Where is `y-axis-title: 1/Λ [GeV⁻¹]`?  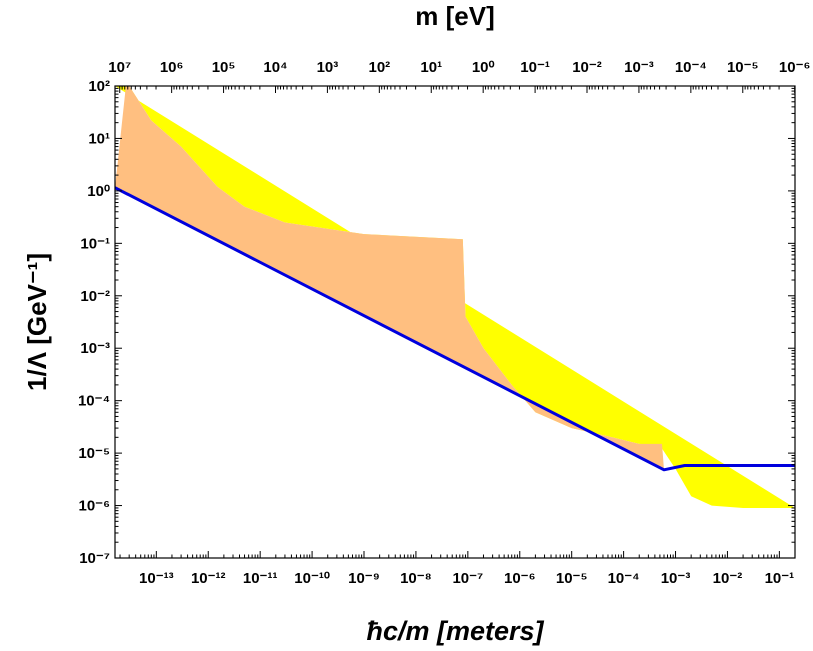
y-axis-title: 1/Λ [GeV⁻¹] is located at coordinates (37, 322).